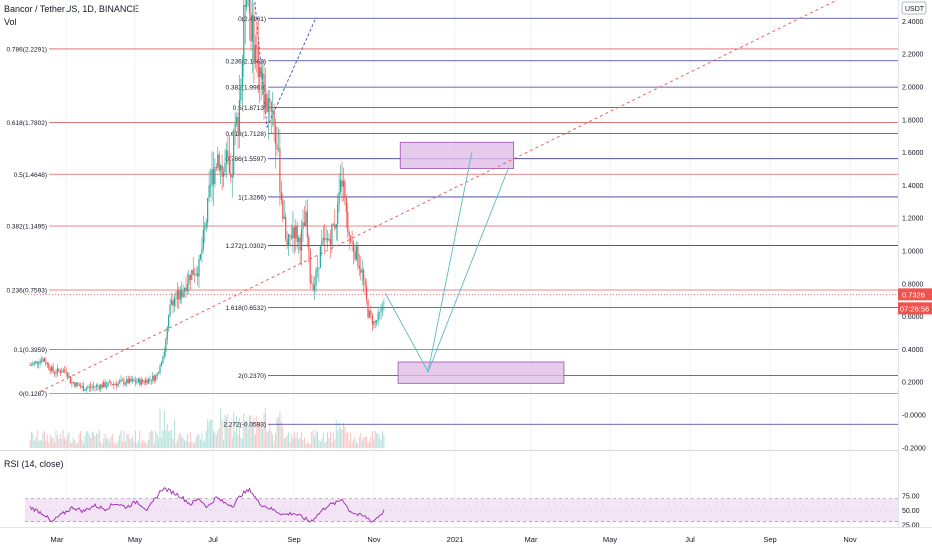 The image size is (932, 550). Describe the element at coordinates (246, 308) in the screenshot. I see `fib-right-label: 1.618(0.6532)` at that location.